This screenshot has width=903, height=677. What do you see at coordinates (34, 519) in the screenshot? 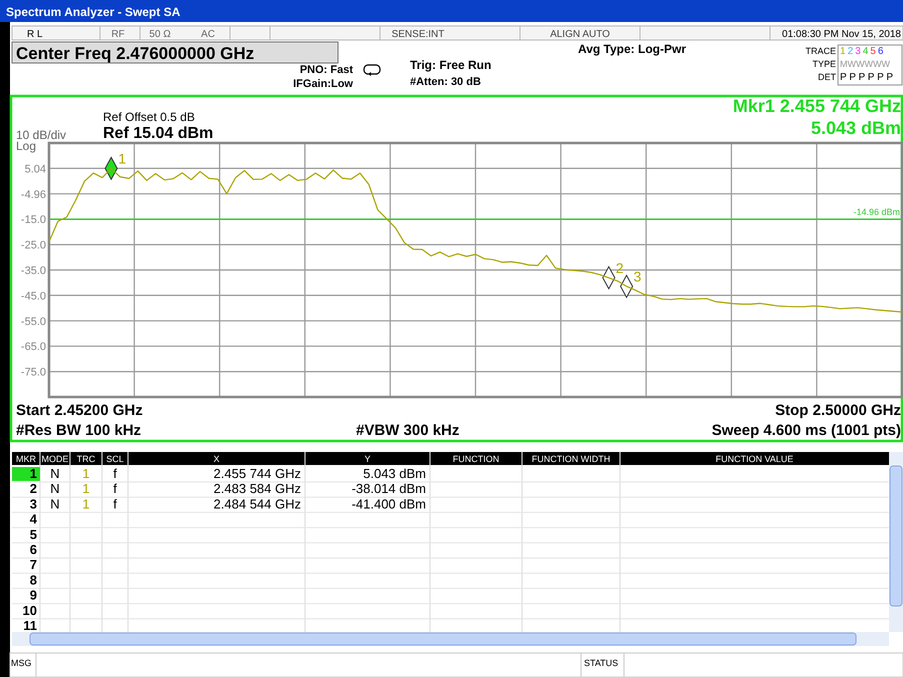
I see `text: 4` at bounding box center [34, 519].